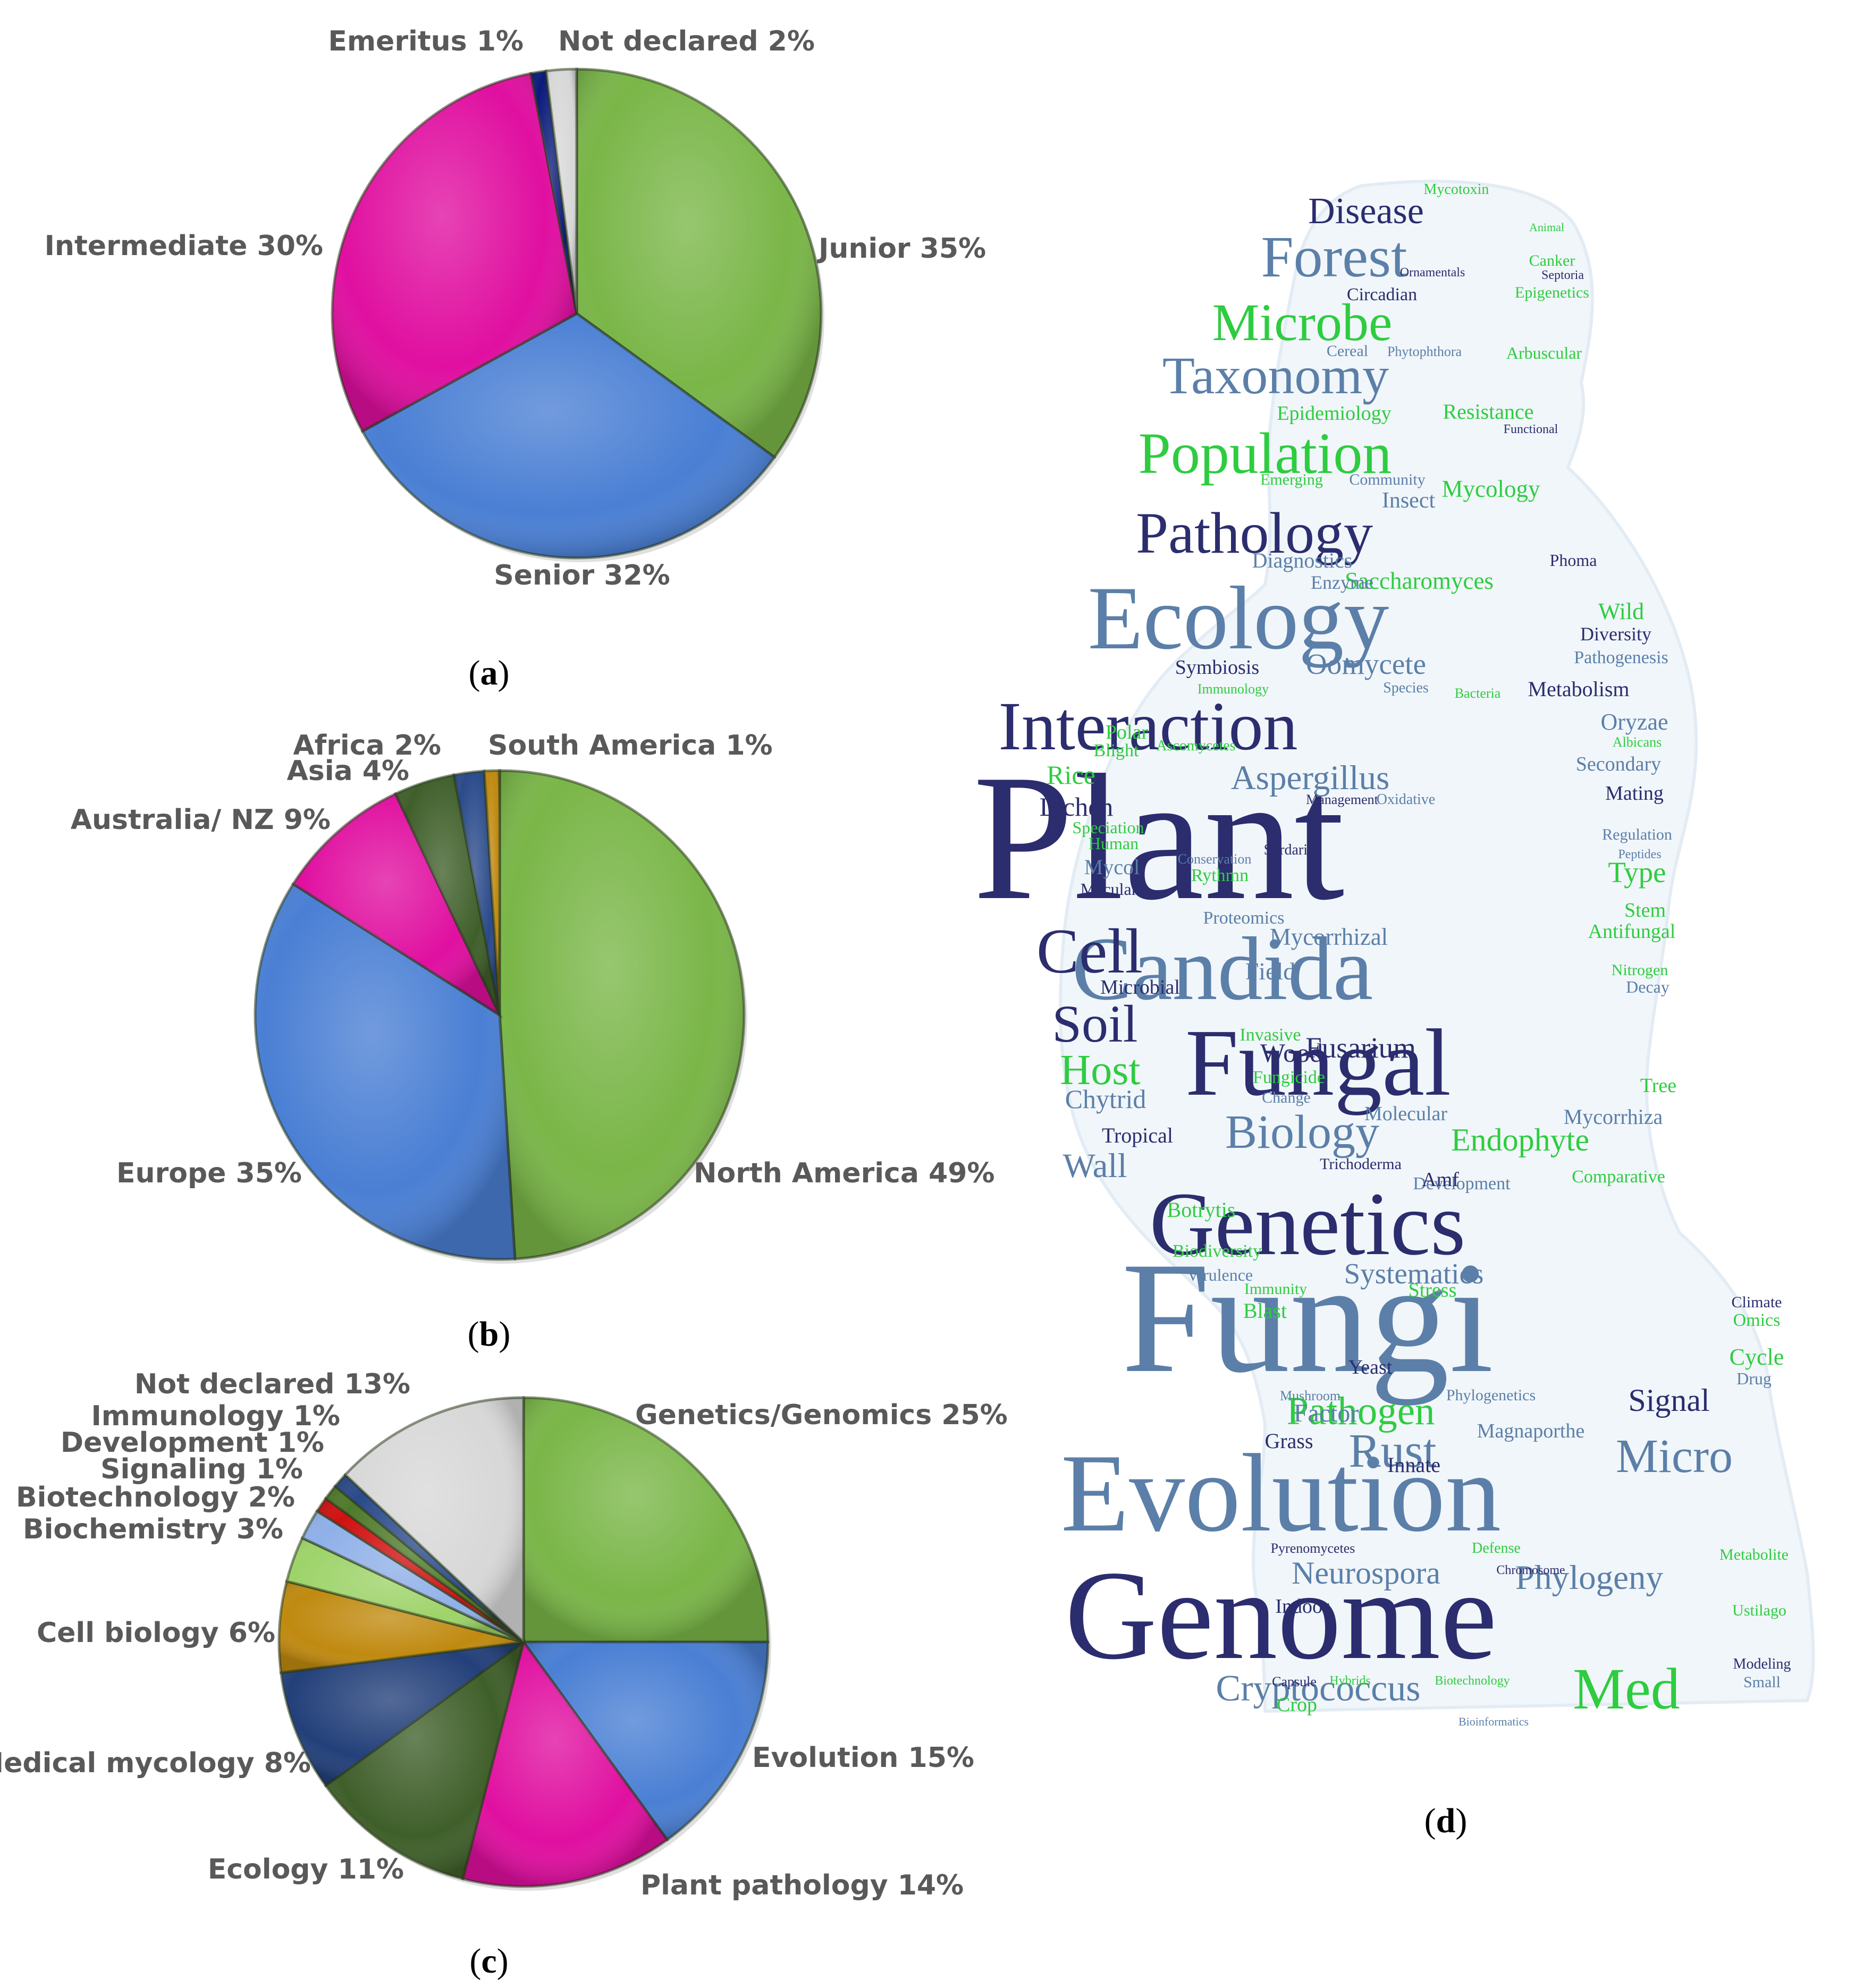 The width and height of the screenshot is (1855, 1988). What do you see at coordinates (1308, 1224) in the screenshot?
I see `cloud-word-genetics: Genetics` at bounding box center [1308, 1224].